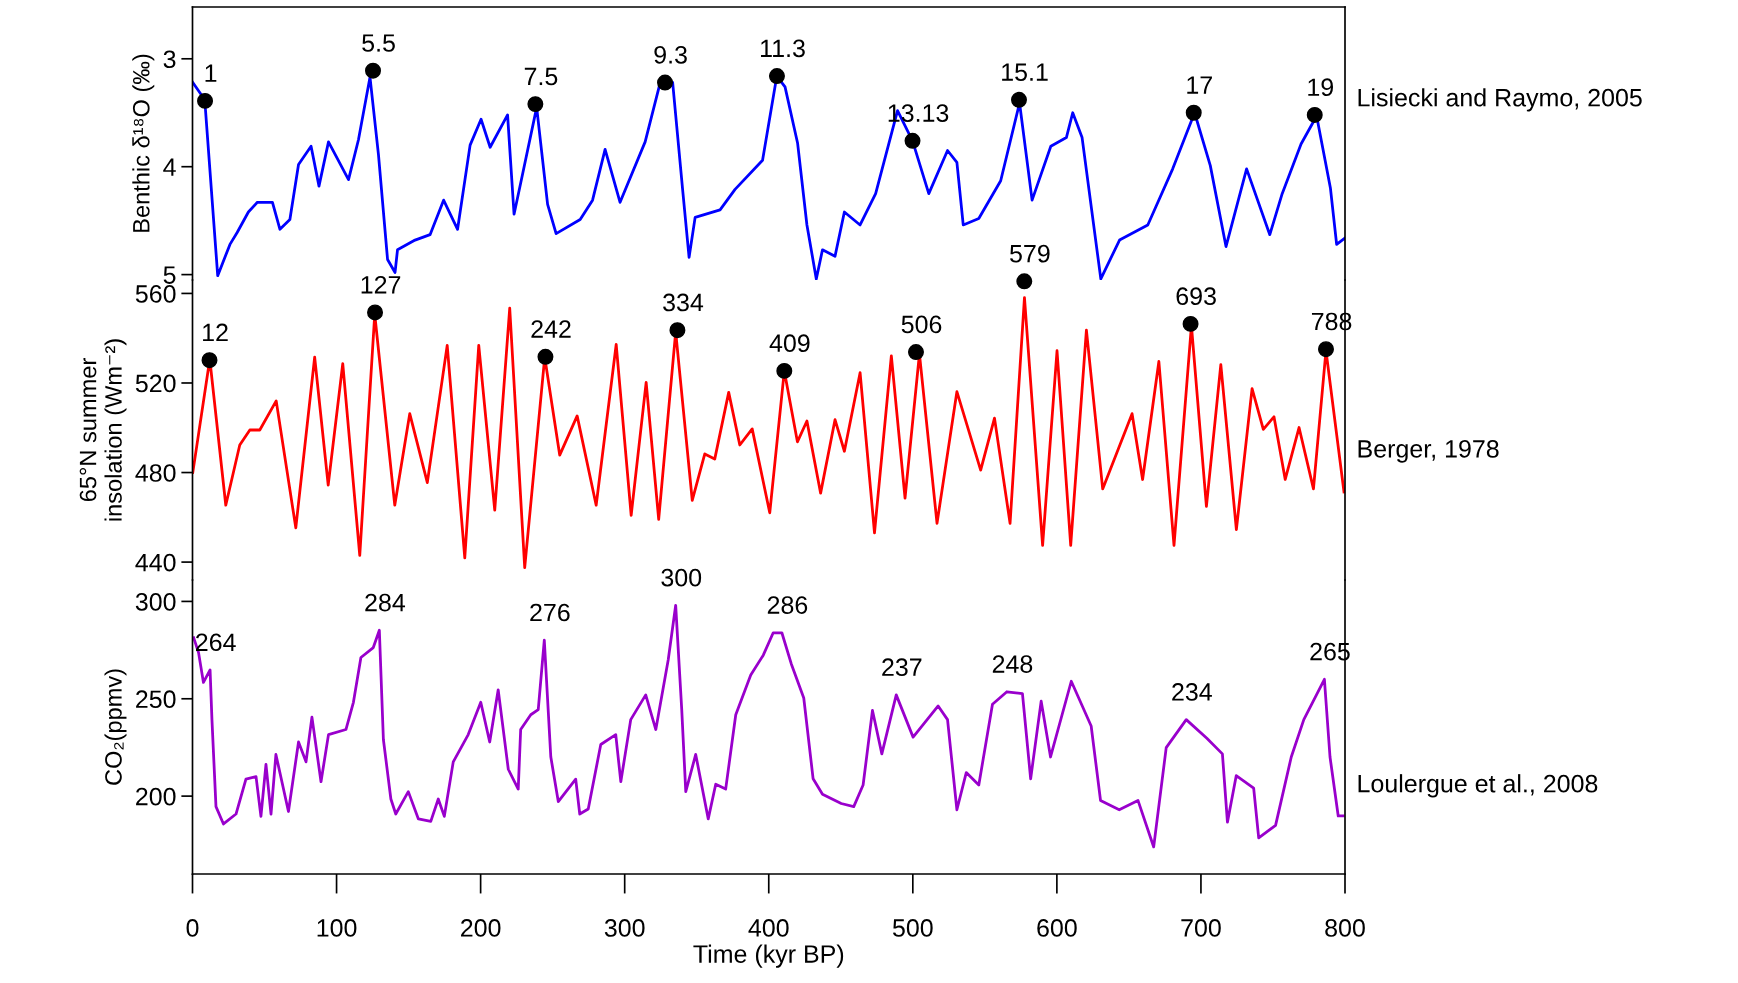 The width and height of the screenshot is (1738, 983). I want to click on annotation: 300, so click(681, 577).